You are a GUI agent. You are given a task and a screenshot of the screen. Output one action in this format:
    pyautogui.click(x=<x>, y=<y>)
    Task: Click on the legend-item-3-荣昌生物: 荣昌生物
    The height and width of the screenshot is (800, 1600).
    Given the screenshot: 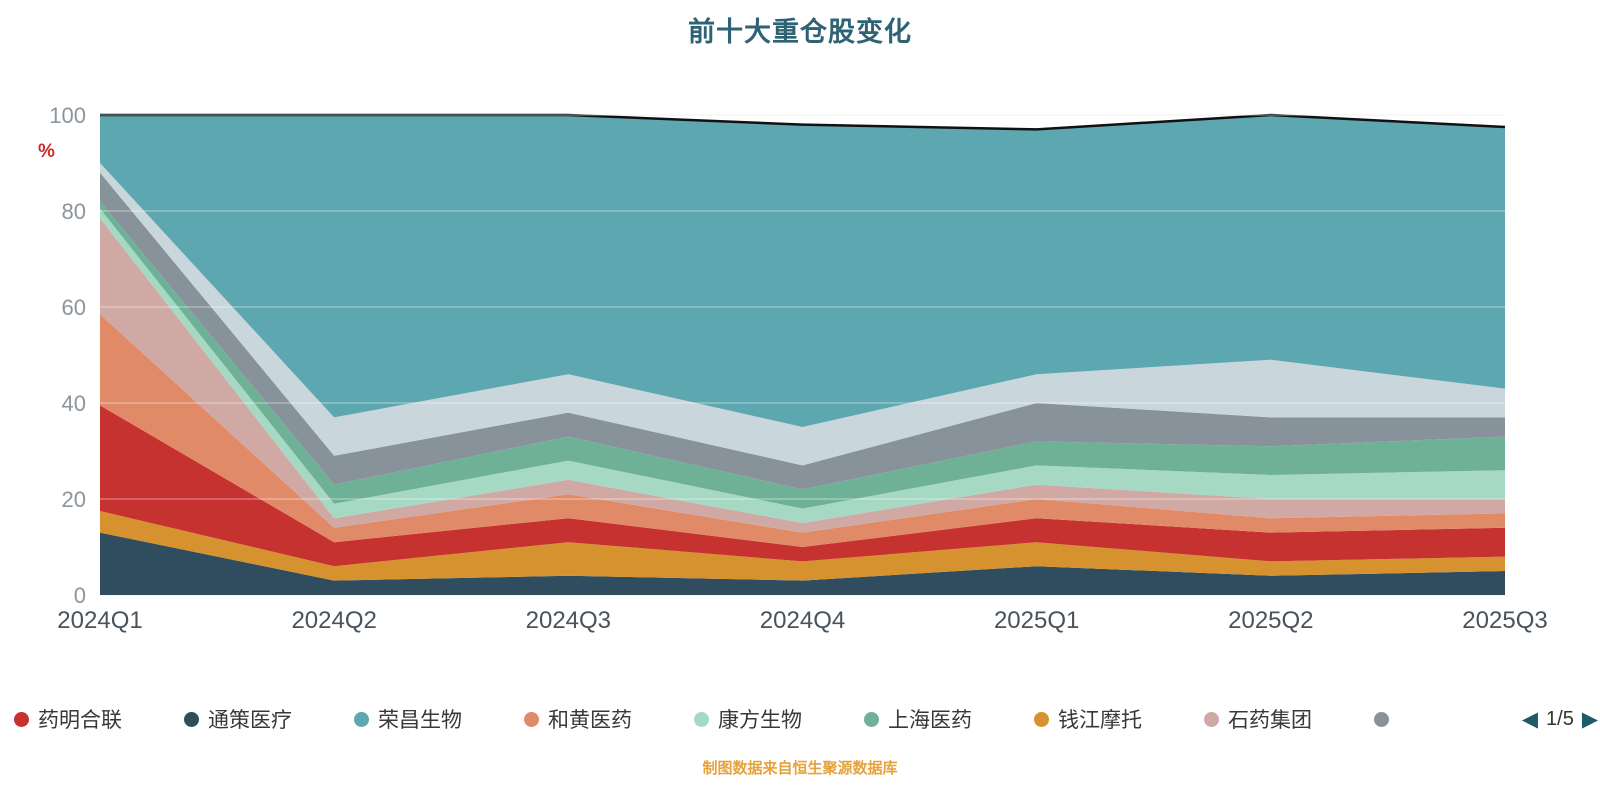 What is the action you would take?
    pyautogui.click(x=408, y=719)
    